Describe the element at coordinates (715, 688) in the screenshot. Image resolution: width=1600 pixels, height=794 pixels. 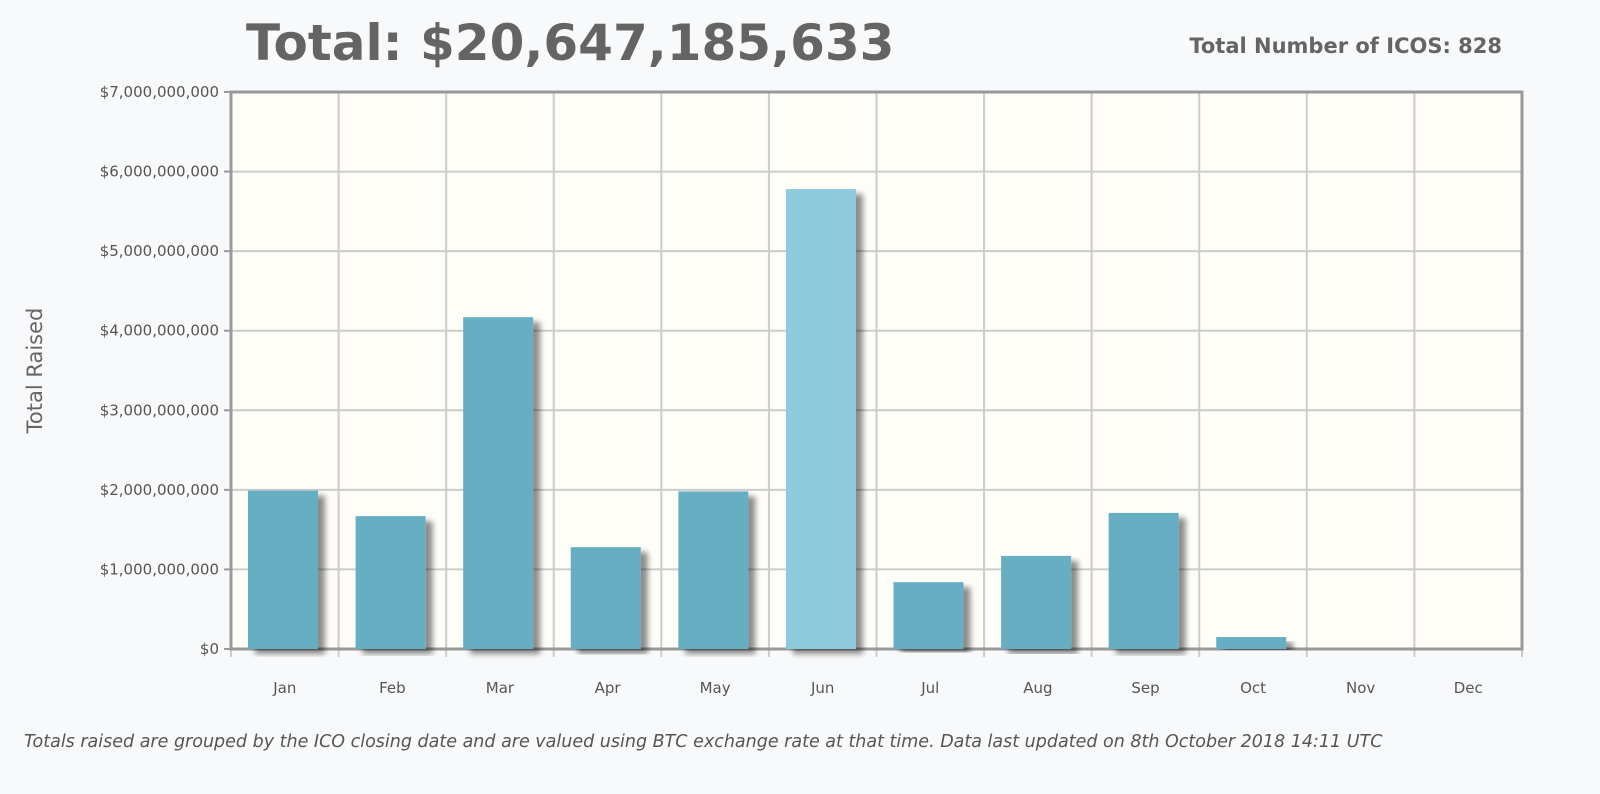
I see `x-tick-label: May` at that location.